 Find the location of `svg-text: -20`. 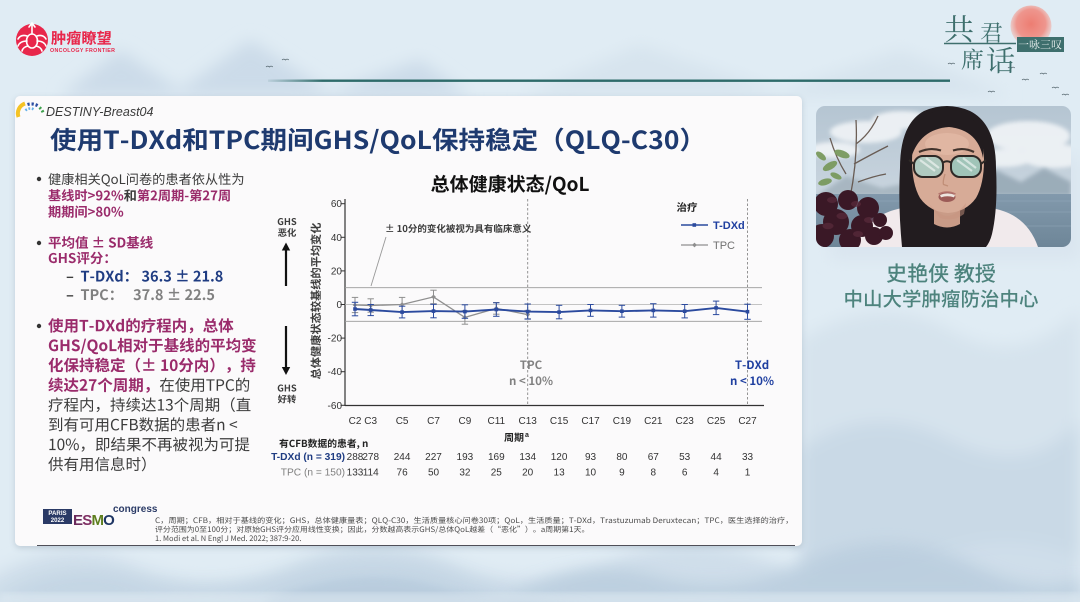

svg-text: -20 is located at coordinates (335, 339).